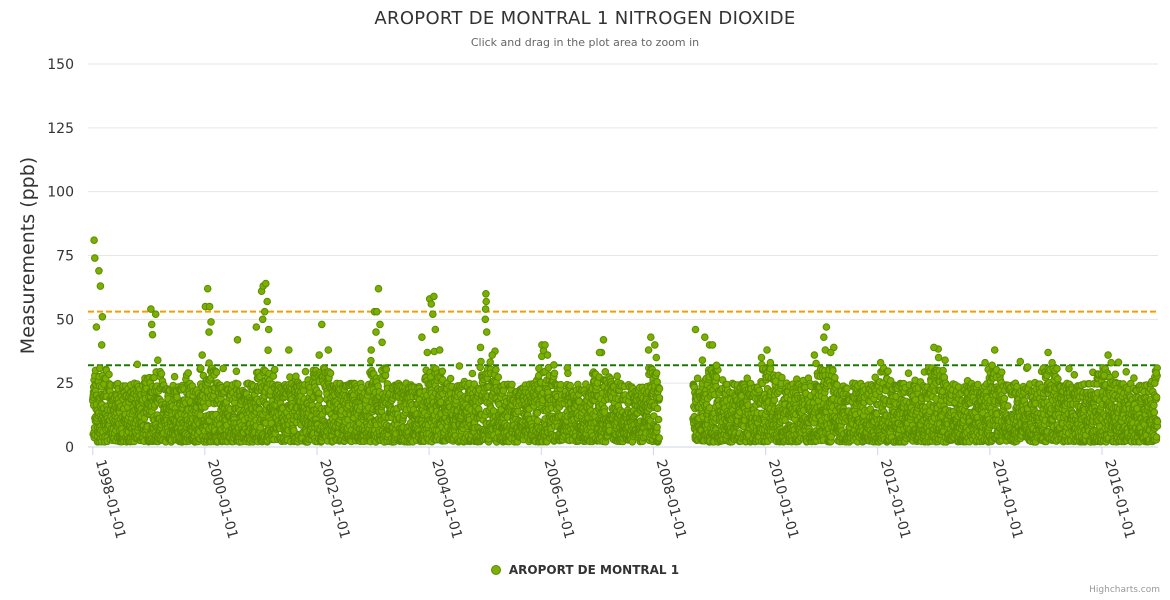 The height and width of the screenshot is (600, 1170). I want to click on y-tick-label-100: 100, so click(60, 193).